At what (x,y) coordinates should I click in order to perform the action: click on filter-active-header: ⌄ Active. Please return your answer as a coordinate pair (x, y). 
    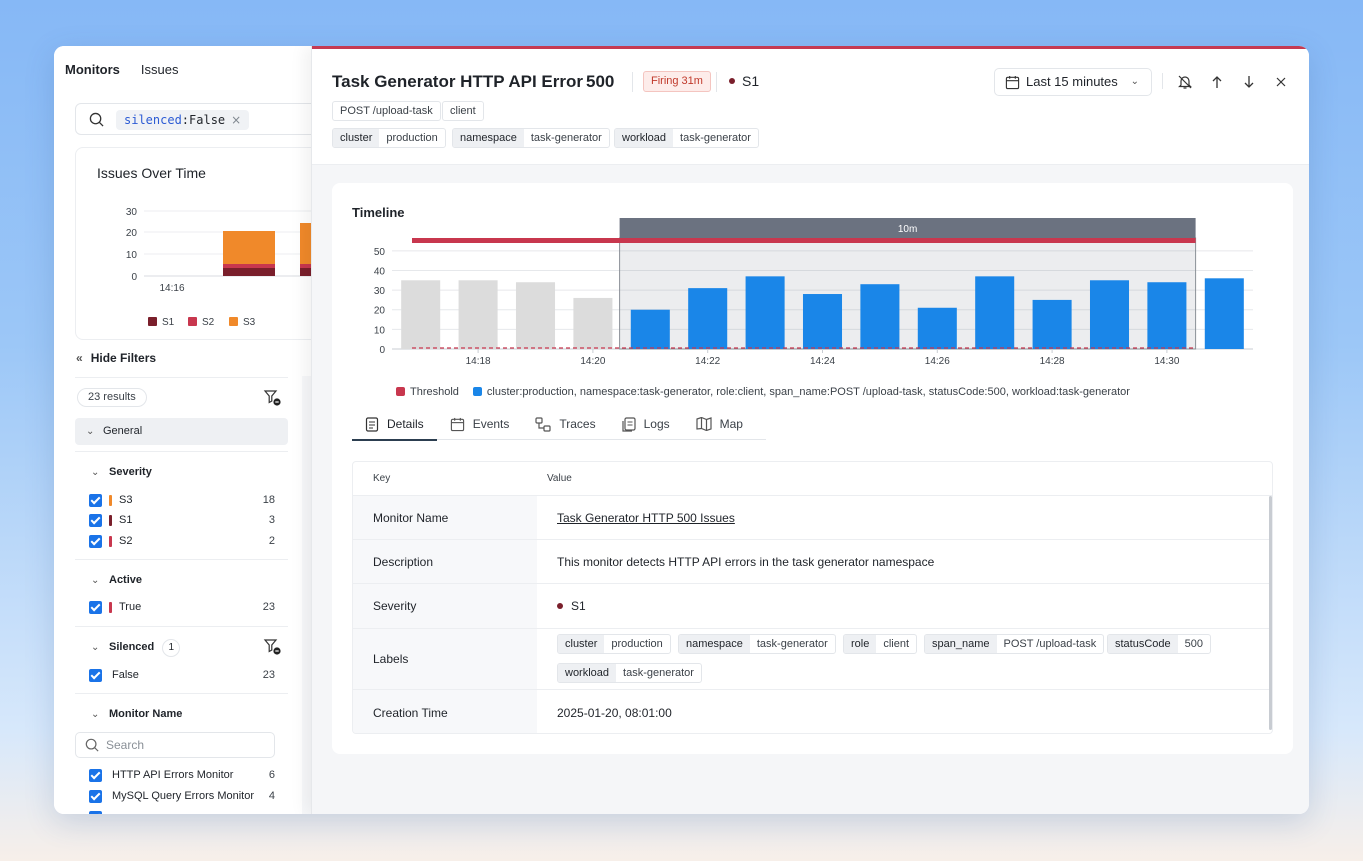
    Looking at the image, I should click on (116, 580).